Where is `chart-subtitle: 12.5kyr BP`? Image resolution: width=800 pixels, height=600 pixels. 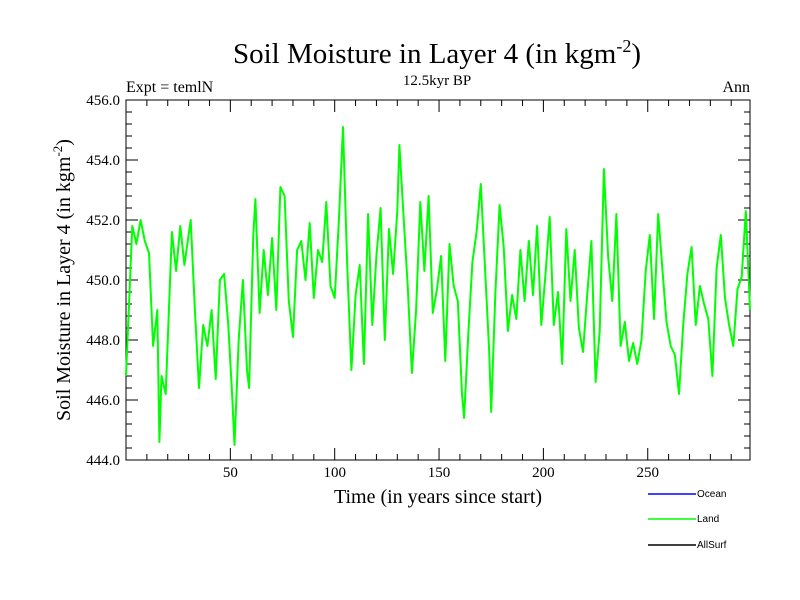 chart-subtitle: 12.5kyr BP is located at coordinates (437, 81).